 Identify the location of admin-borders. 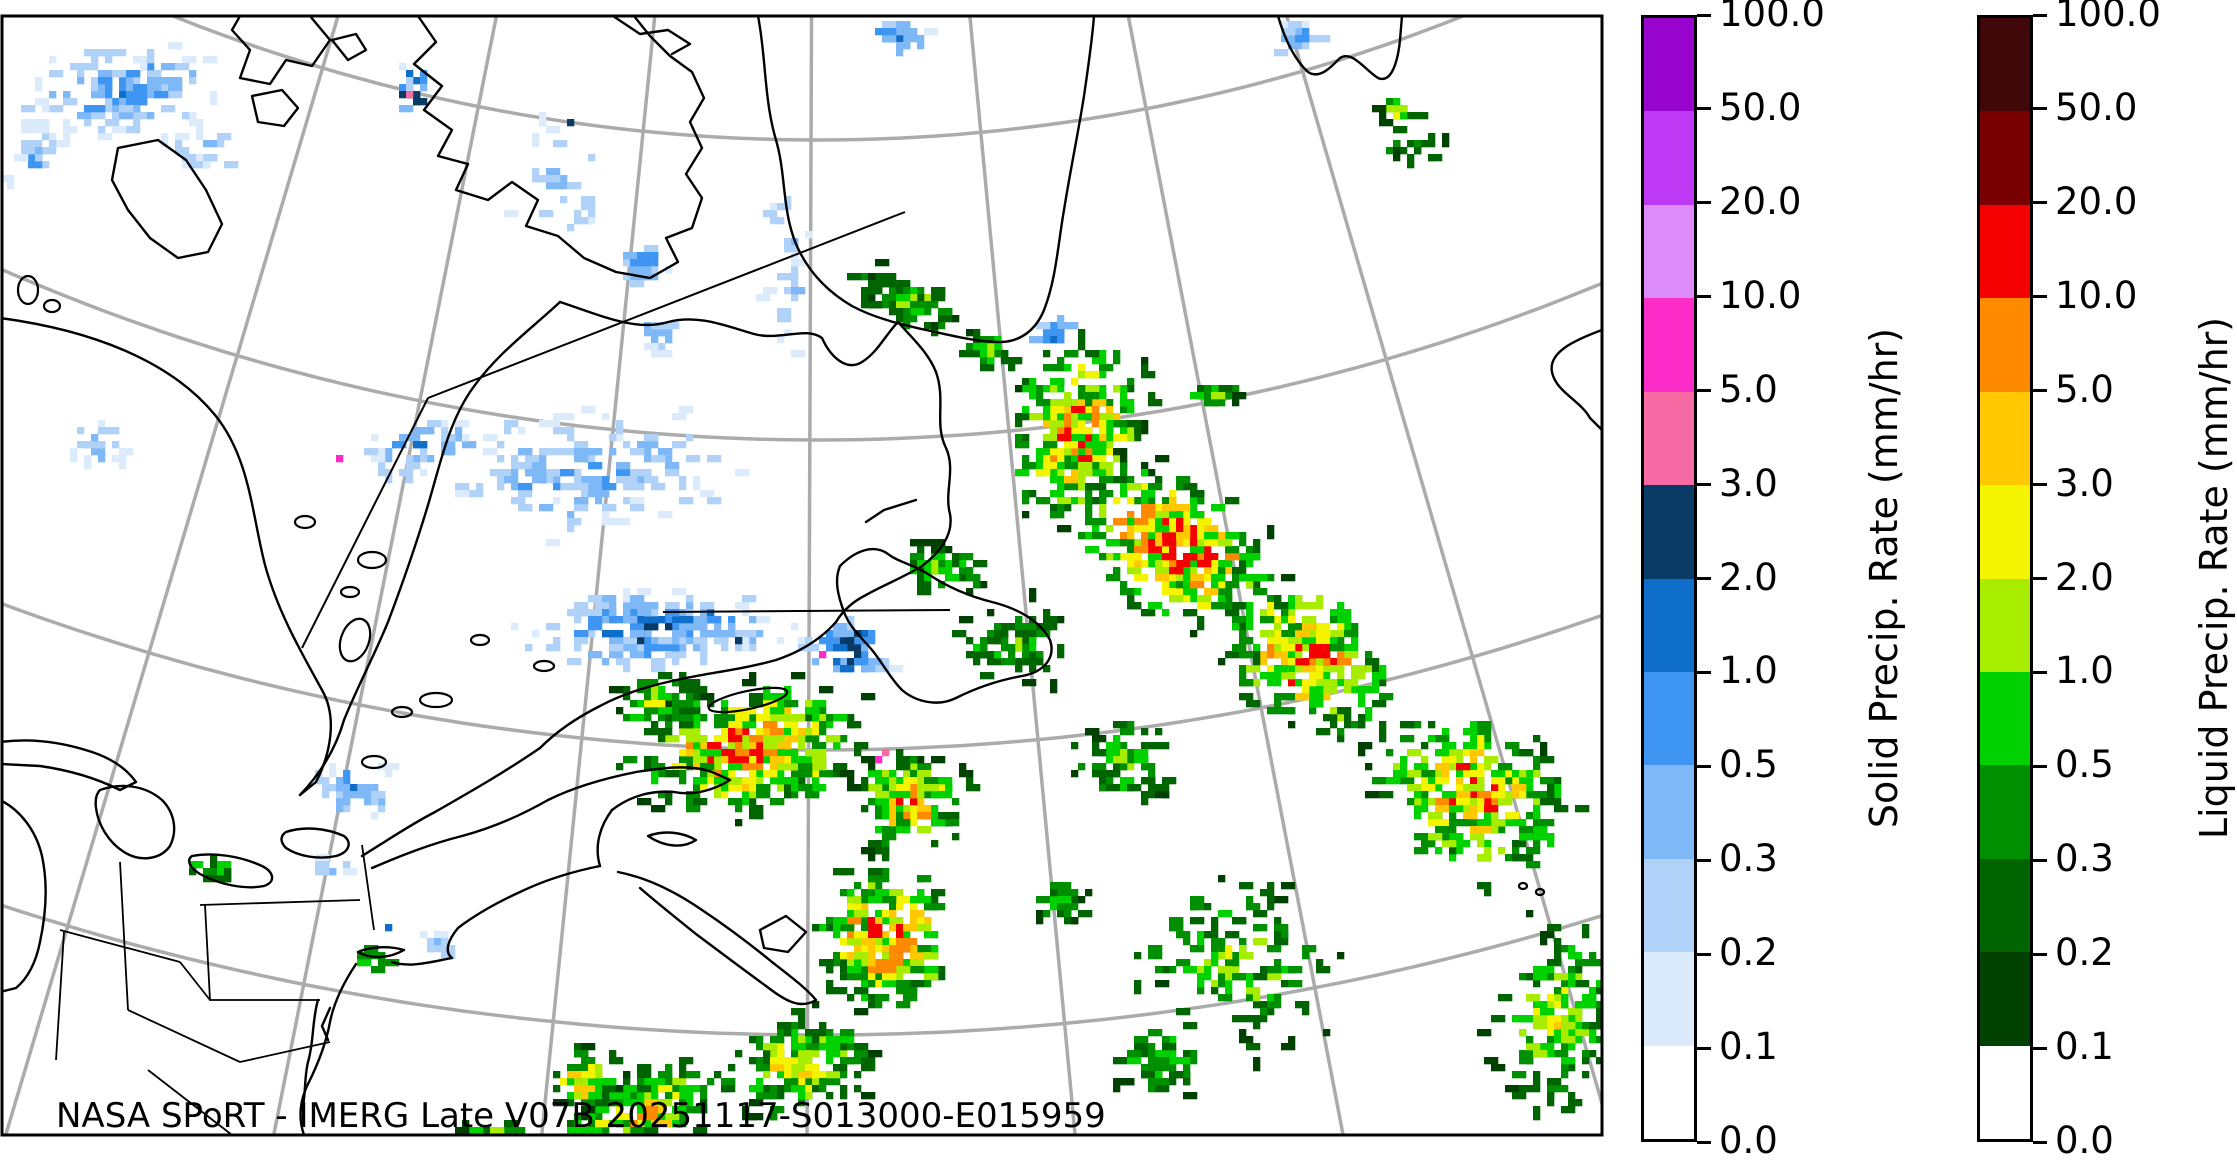
(626, 430).